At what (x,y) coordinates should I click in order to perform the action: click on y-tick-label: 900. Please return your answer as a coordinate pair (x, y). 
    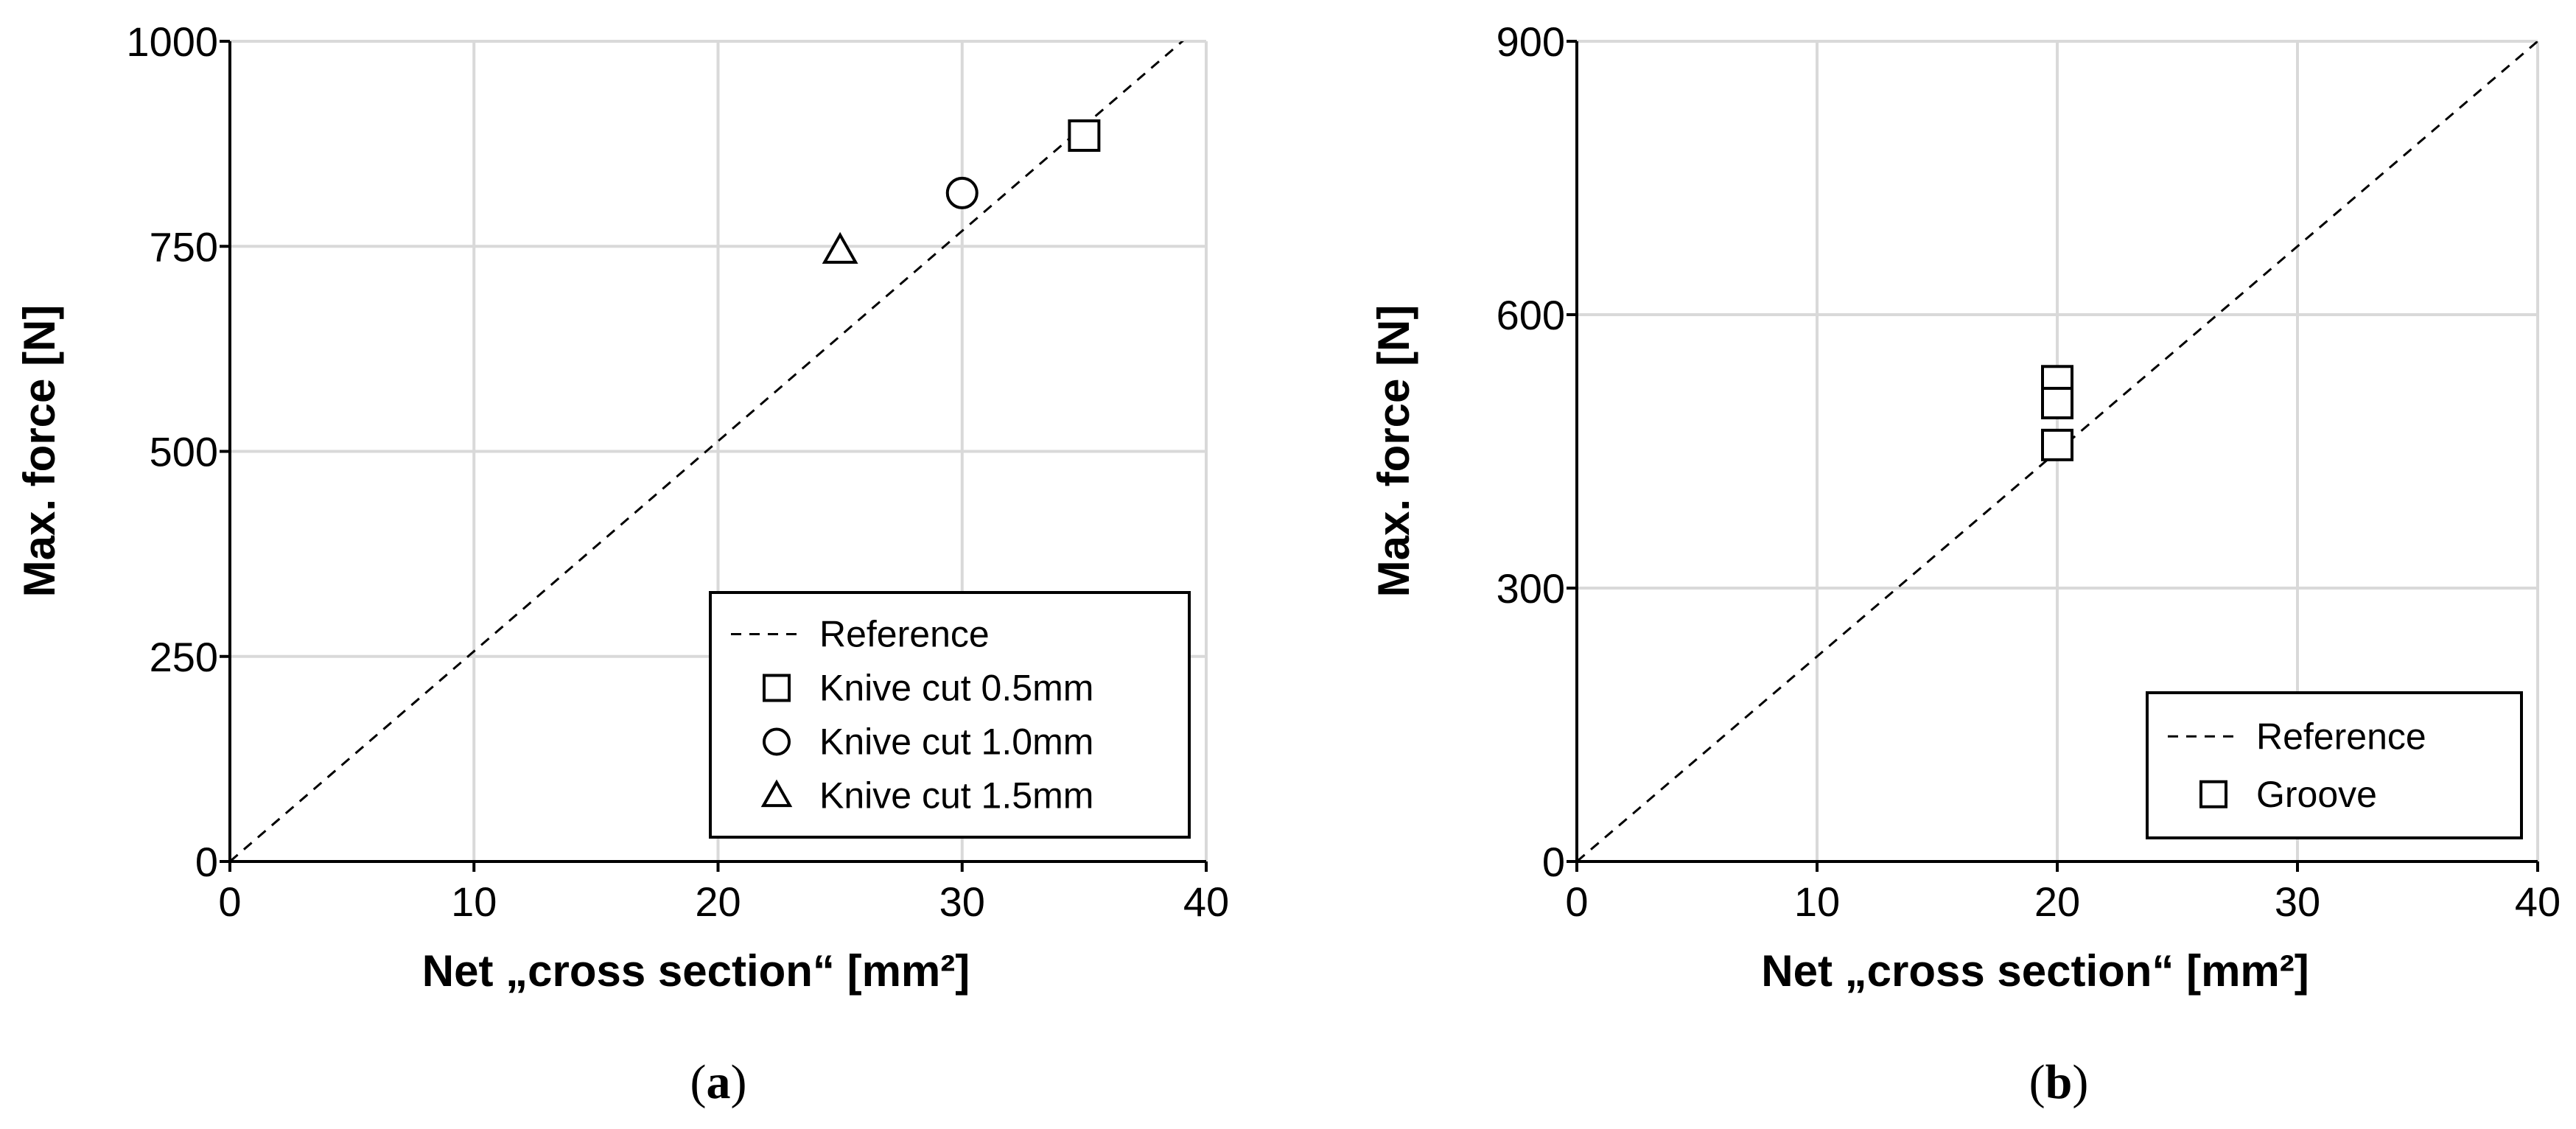
    Looking at the image, I should click on (1531, 41).